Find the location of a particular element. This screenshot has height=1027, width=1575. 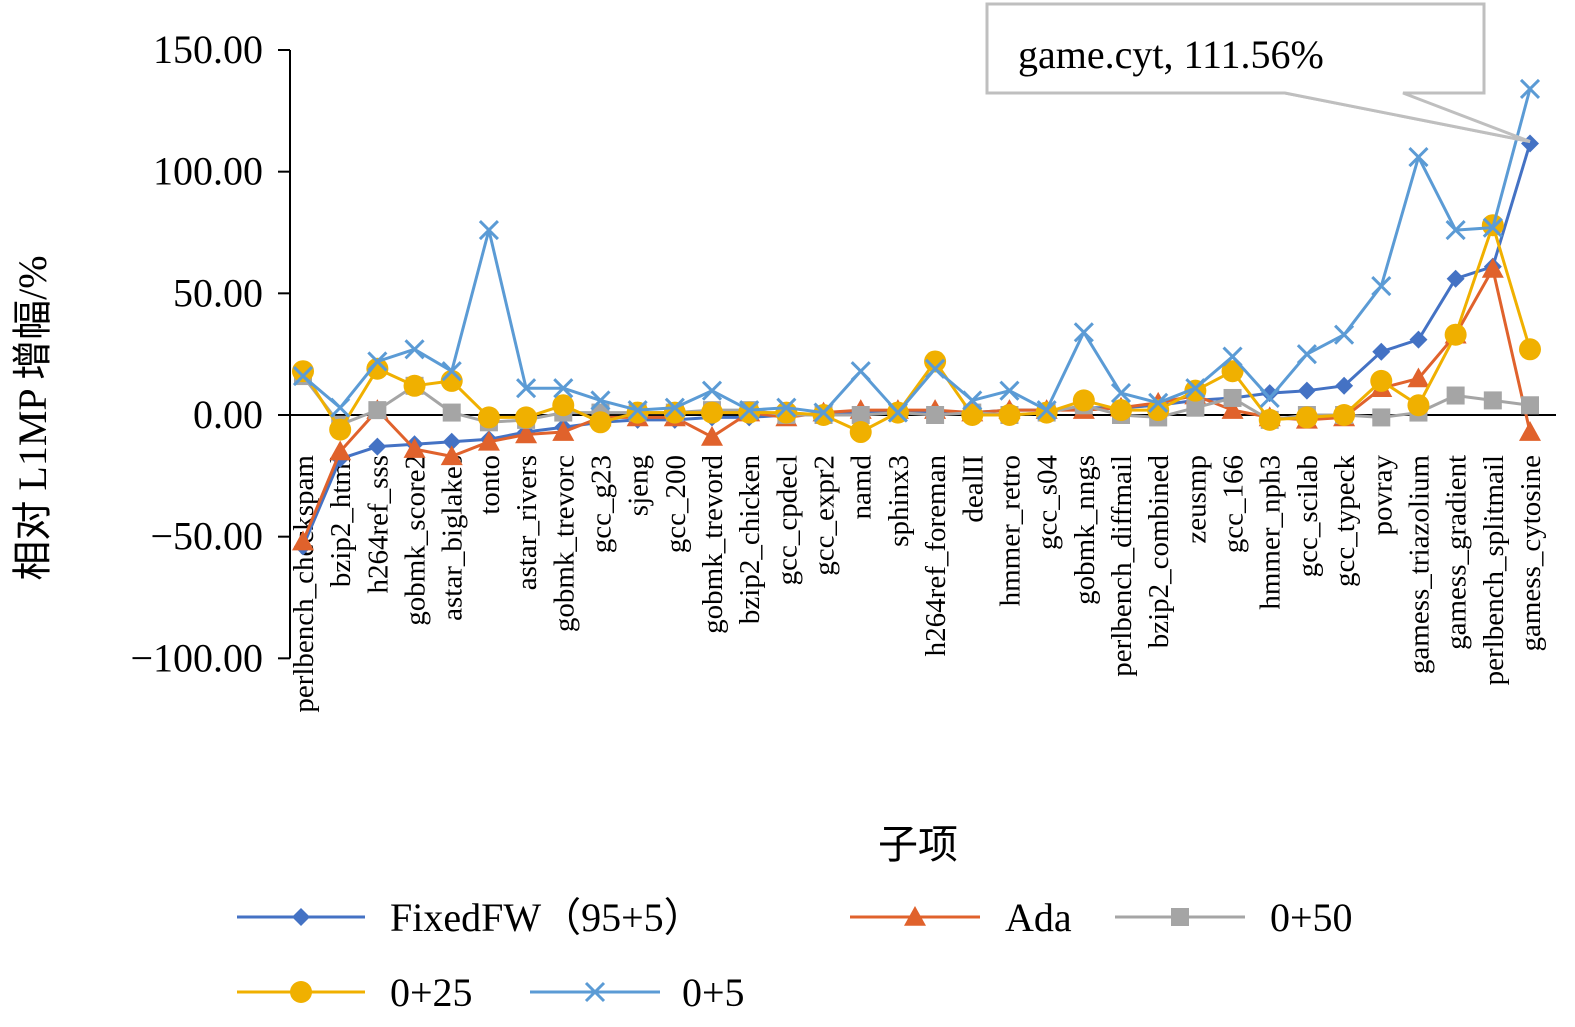

annotation: game.cyt, 111.56% is located at coordinates (1258, 73).